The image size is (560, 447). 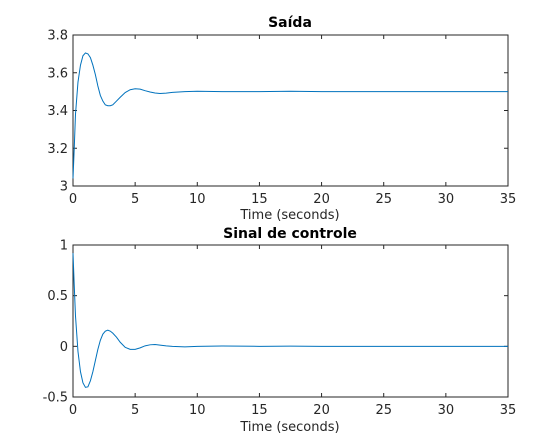 I want to click on control-xtick-label: 30, so click(x=446, y=410).